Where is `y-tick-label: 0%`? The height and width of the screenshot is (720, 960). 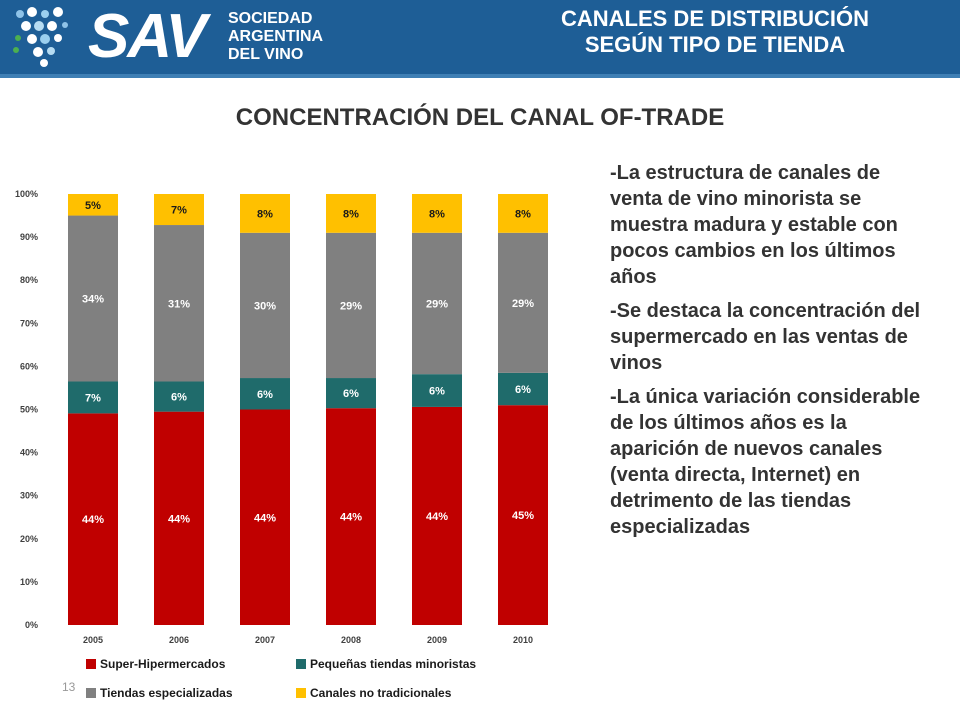 y-tick-label: 0% is located at coordinates (31, 625).